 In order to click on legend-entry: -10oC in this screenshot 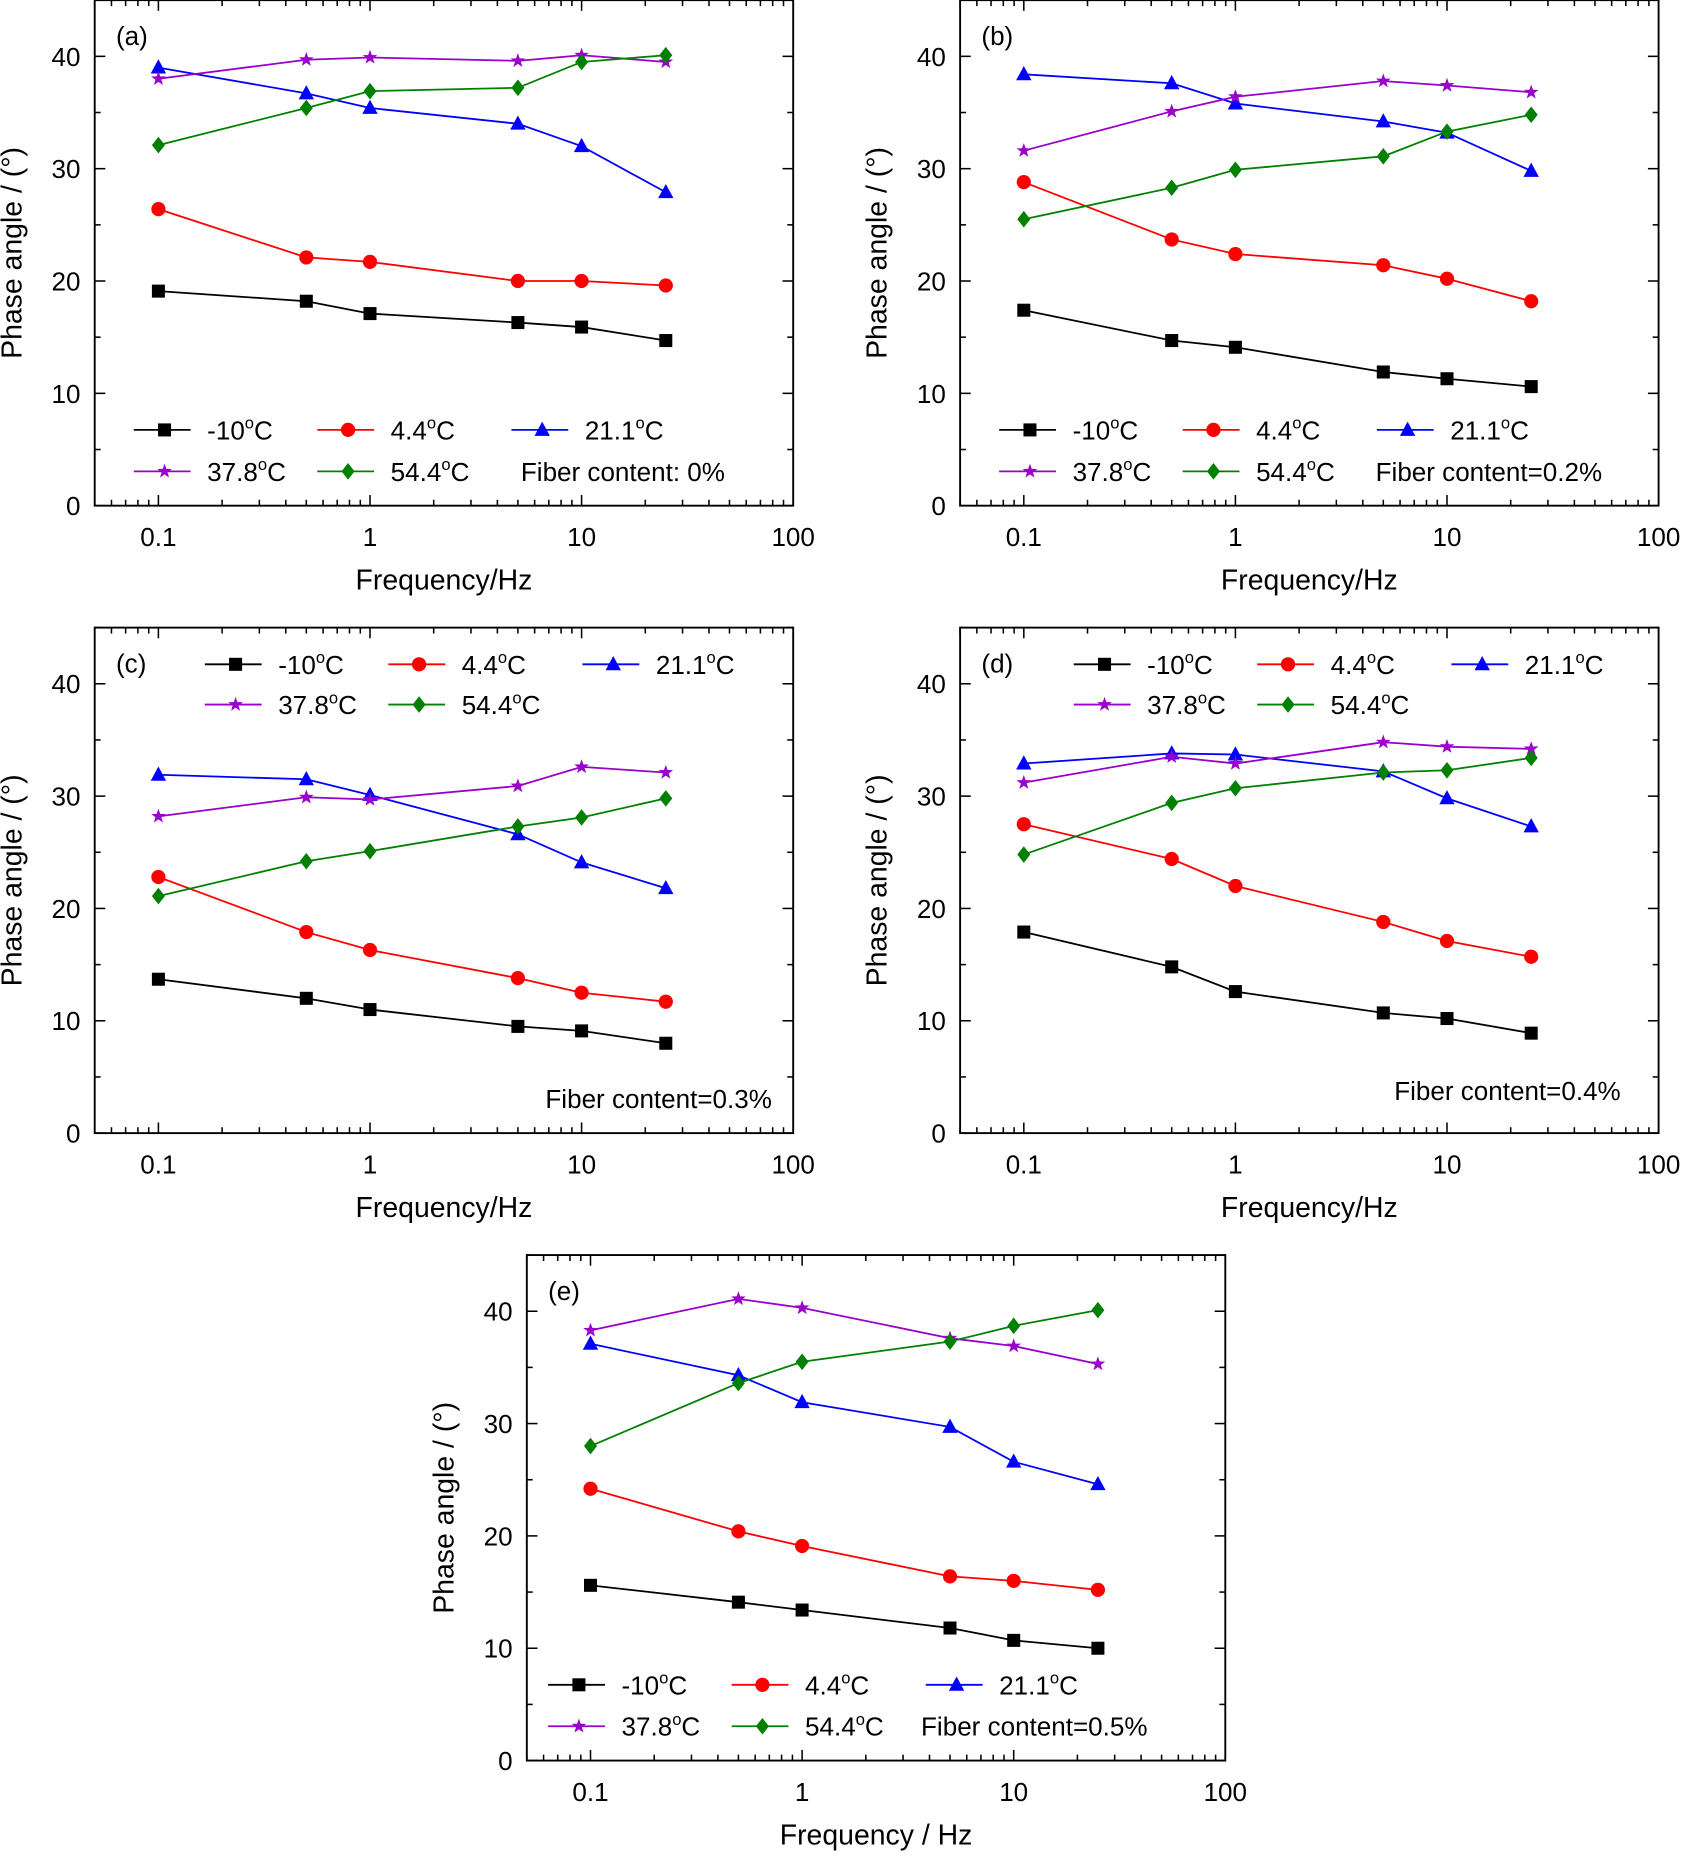, I will do `click(274, 664)`.